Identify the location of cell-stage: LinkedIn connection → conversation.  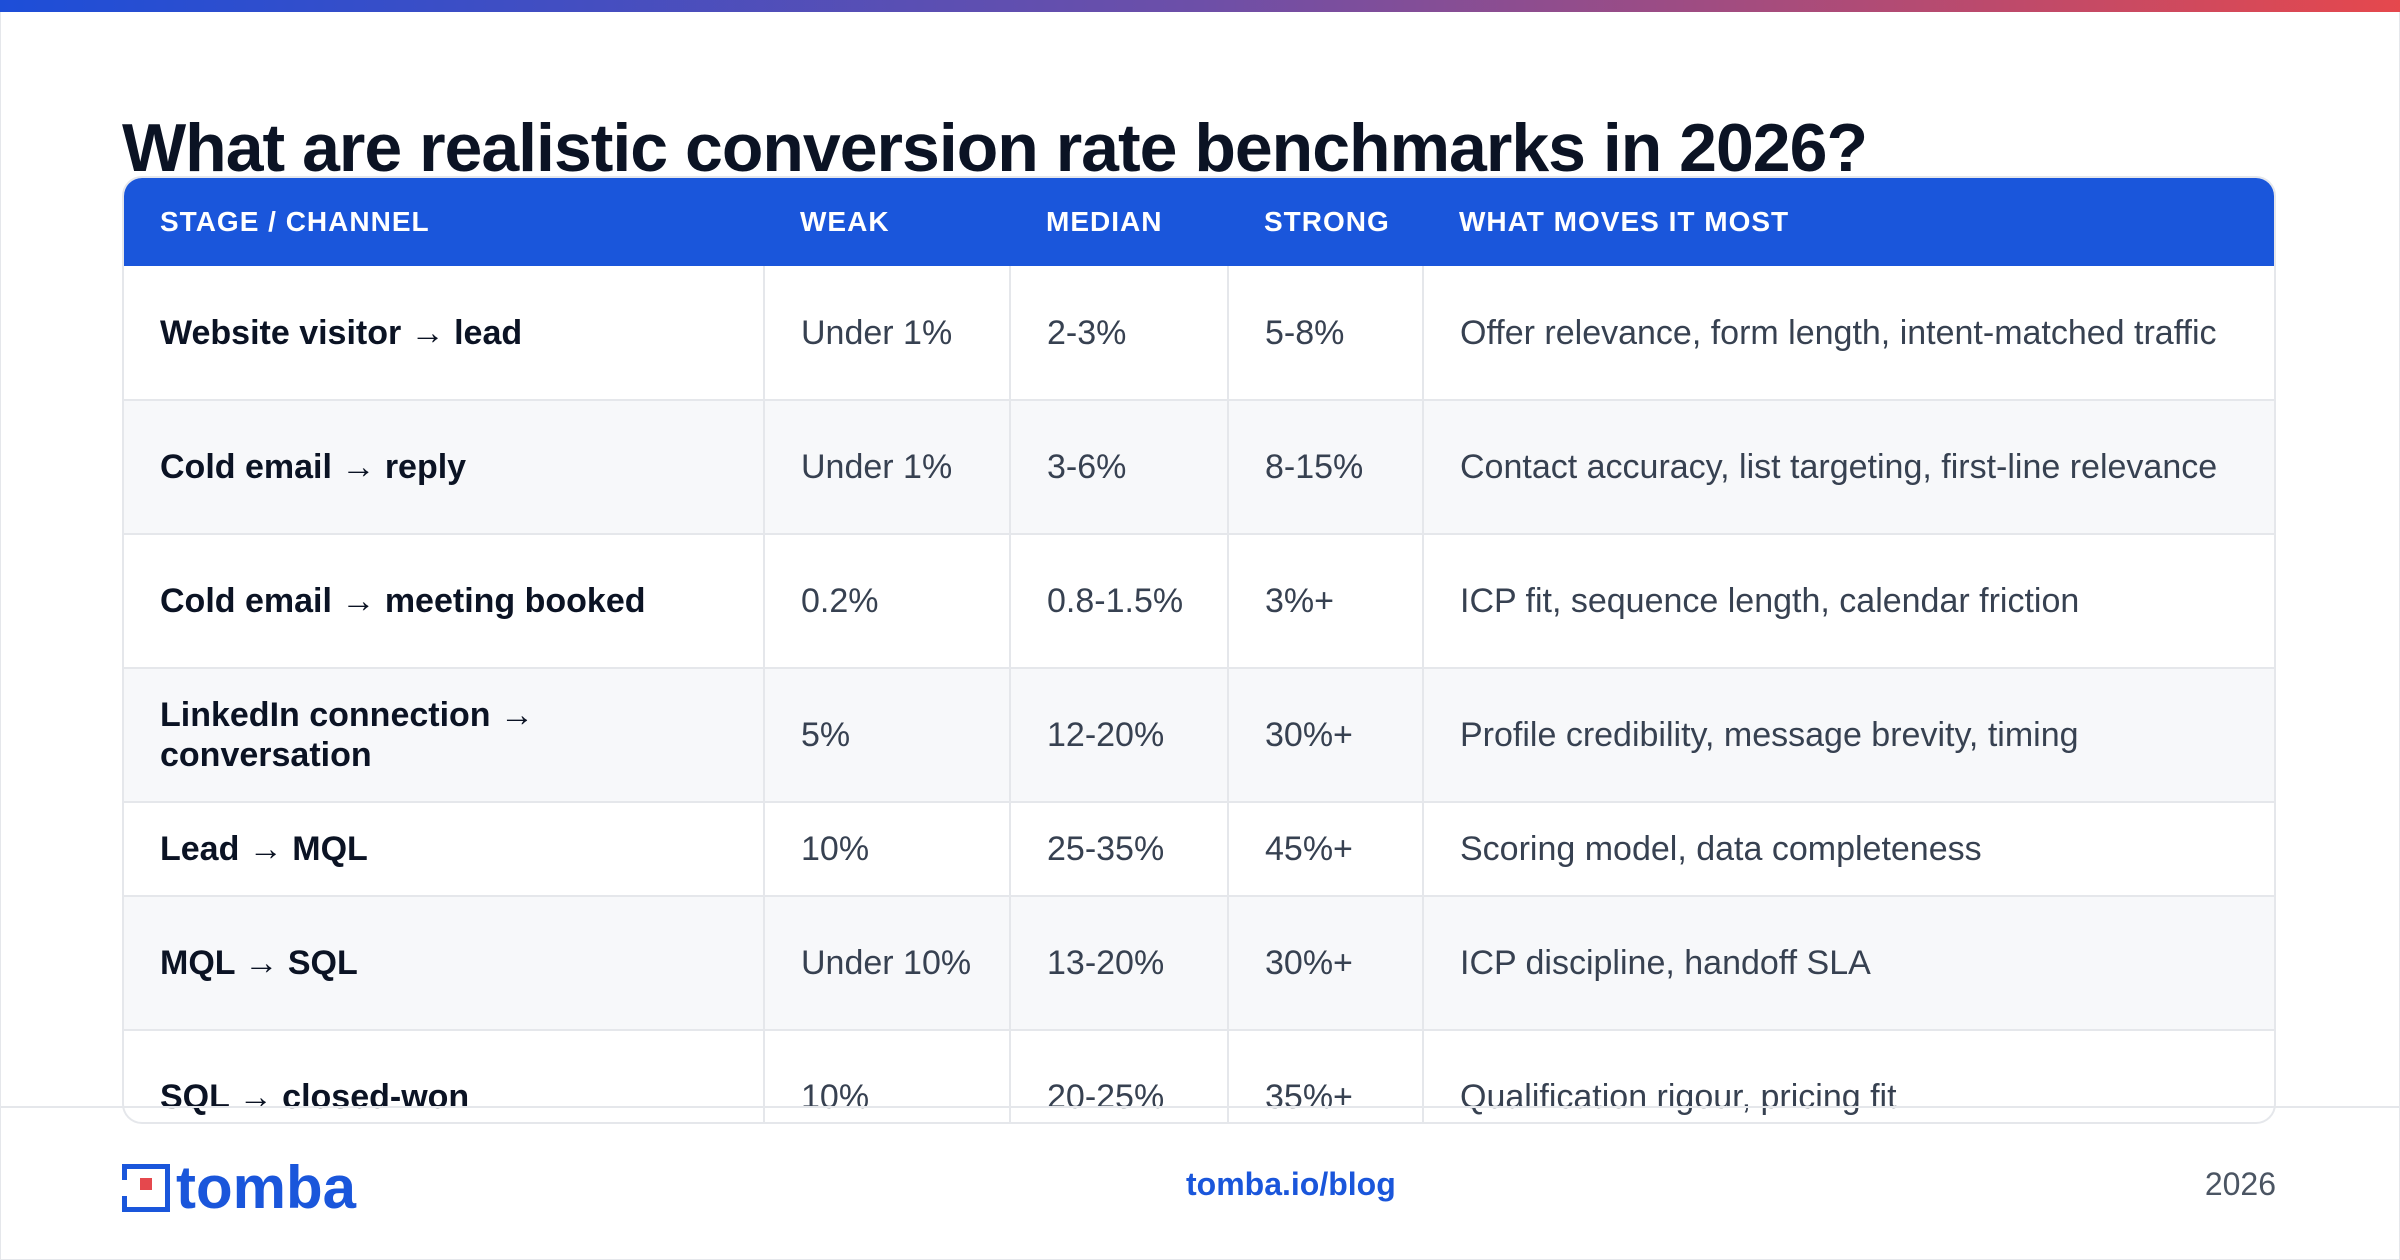
(444, 735).